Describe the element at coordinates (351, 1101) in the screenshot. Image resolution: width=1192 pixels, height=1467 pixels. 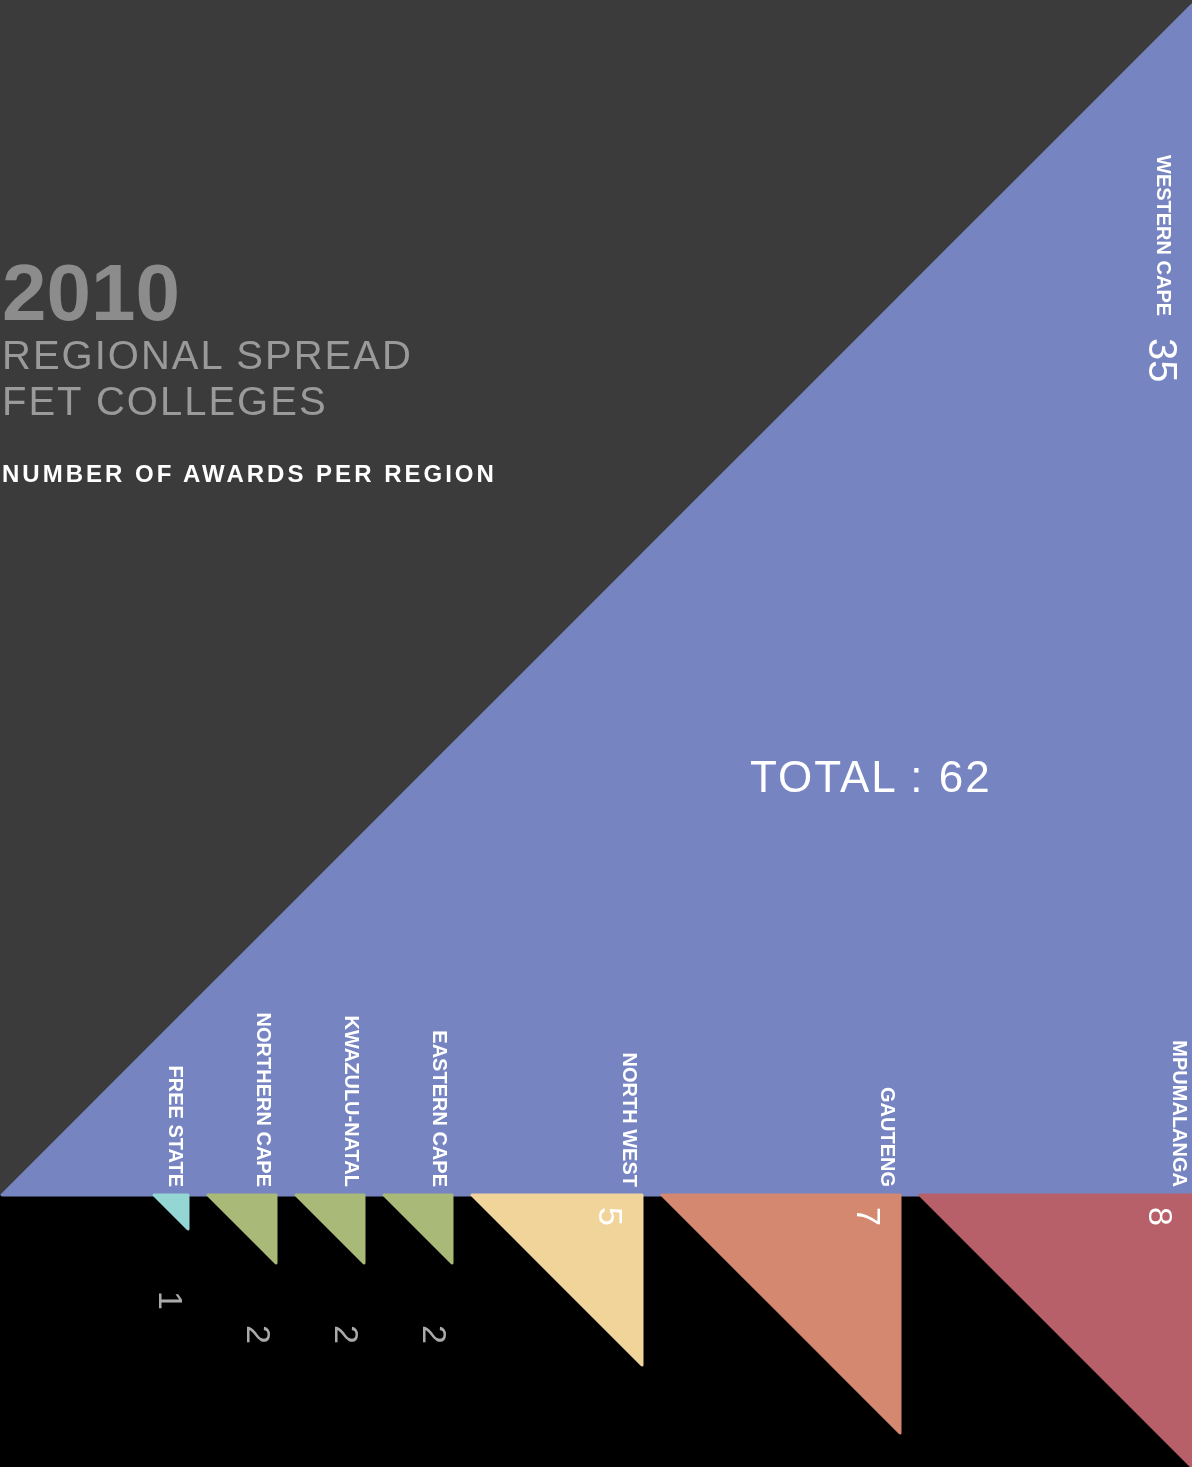
I see `category-label: KWAZULU-NATAL` at that location.